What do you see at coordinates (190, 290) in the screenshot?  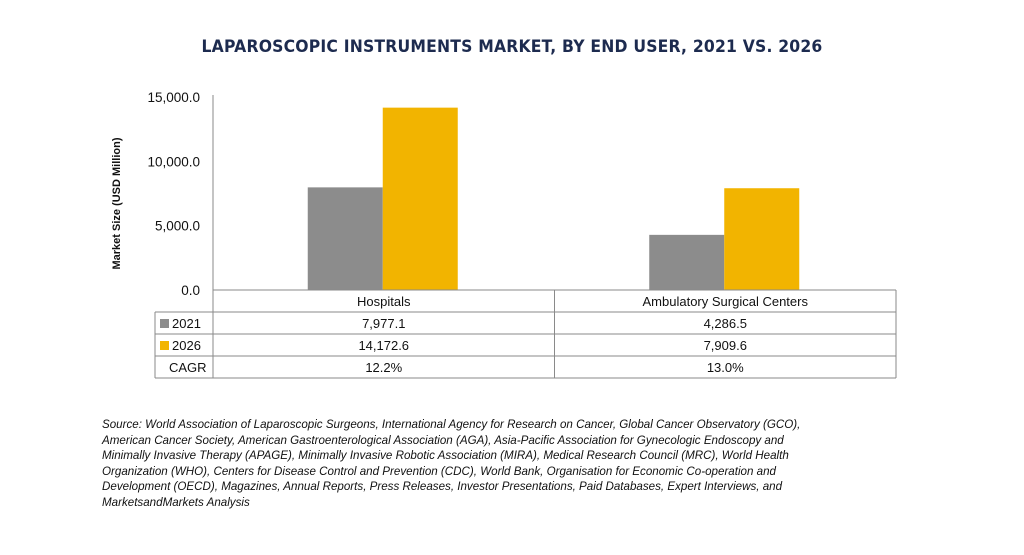 I see `y-tick-label: 0.0` at bounding box center [190, 290].